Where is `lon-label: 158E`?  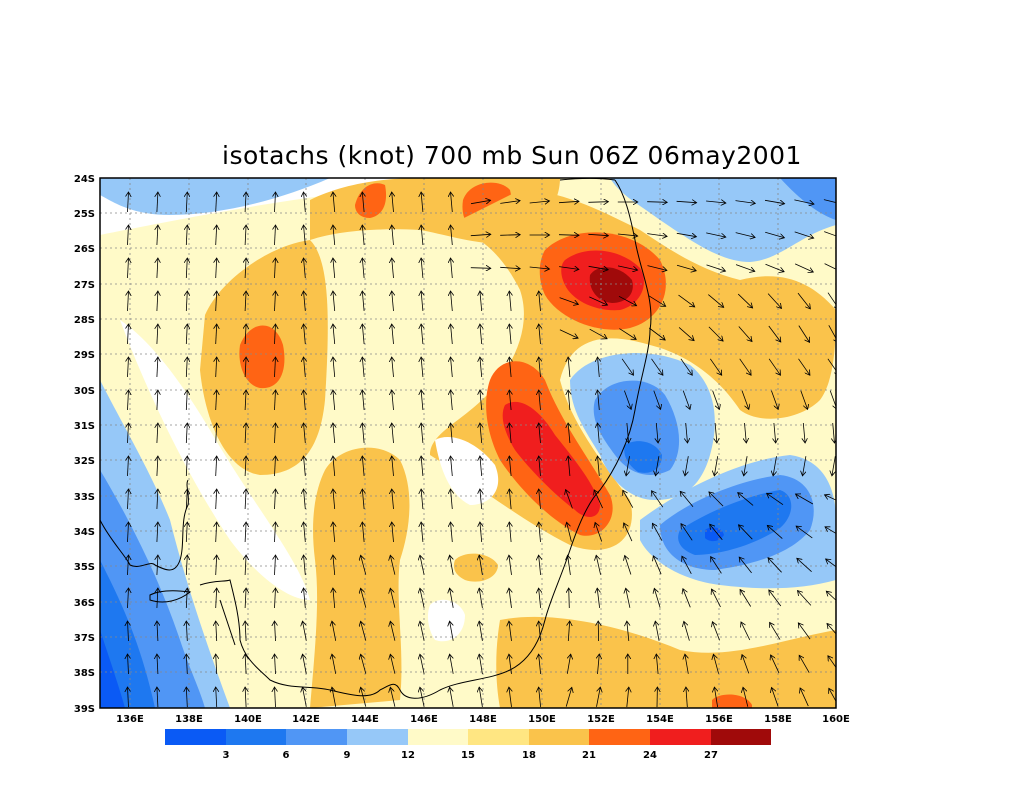 lon-label: 158E is located at coordinates (778, 719).